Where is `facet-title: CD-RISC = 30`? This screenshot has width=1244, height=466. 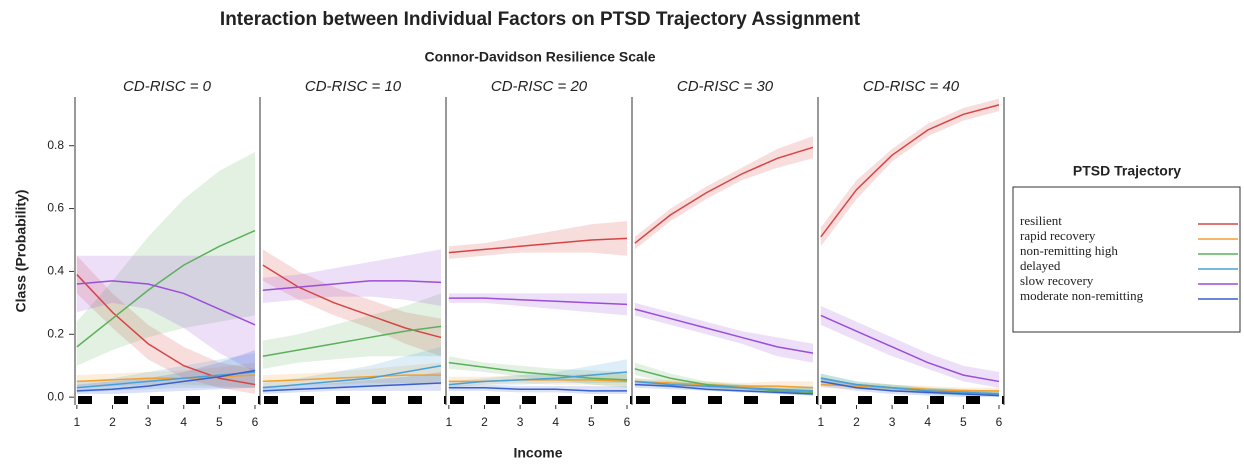 facet-title: CD-RISC = 30 is located at coordinates (725, 86).